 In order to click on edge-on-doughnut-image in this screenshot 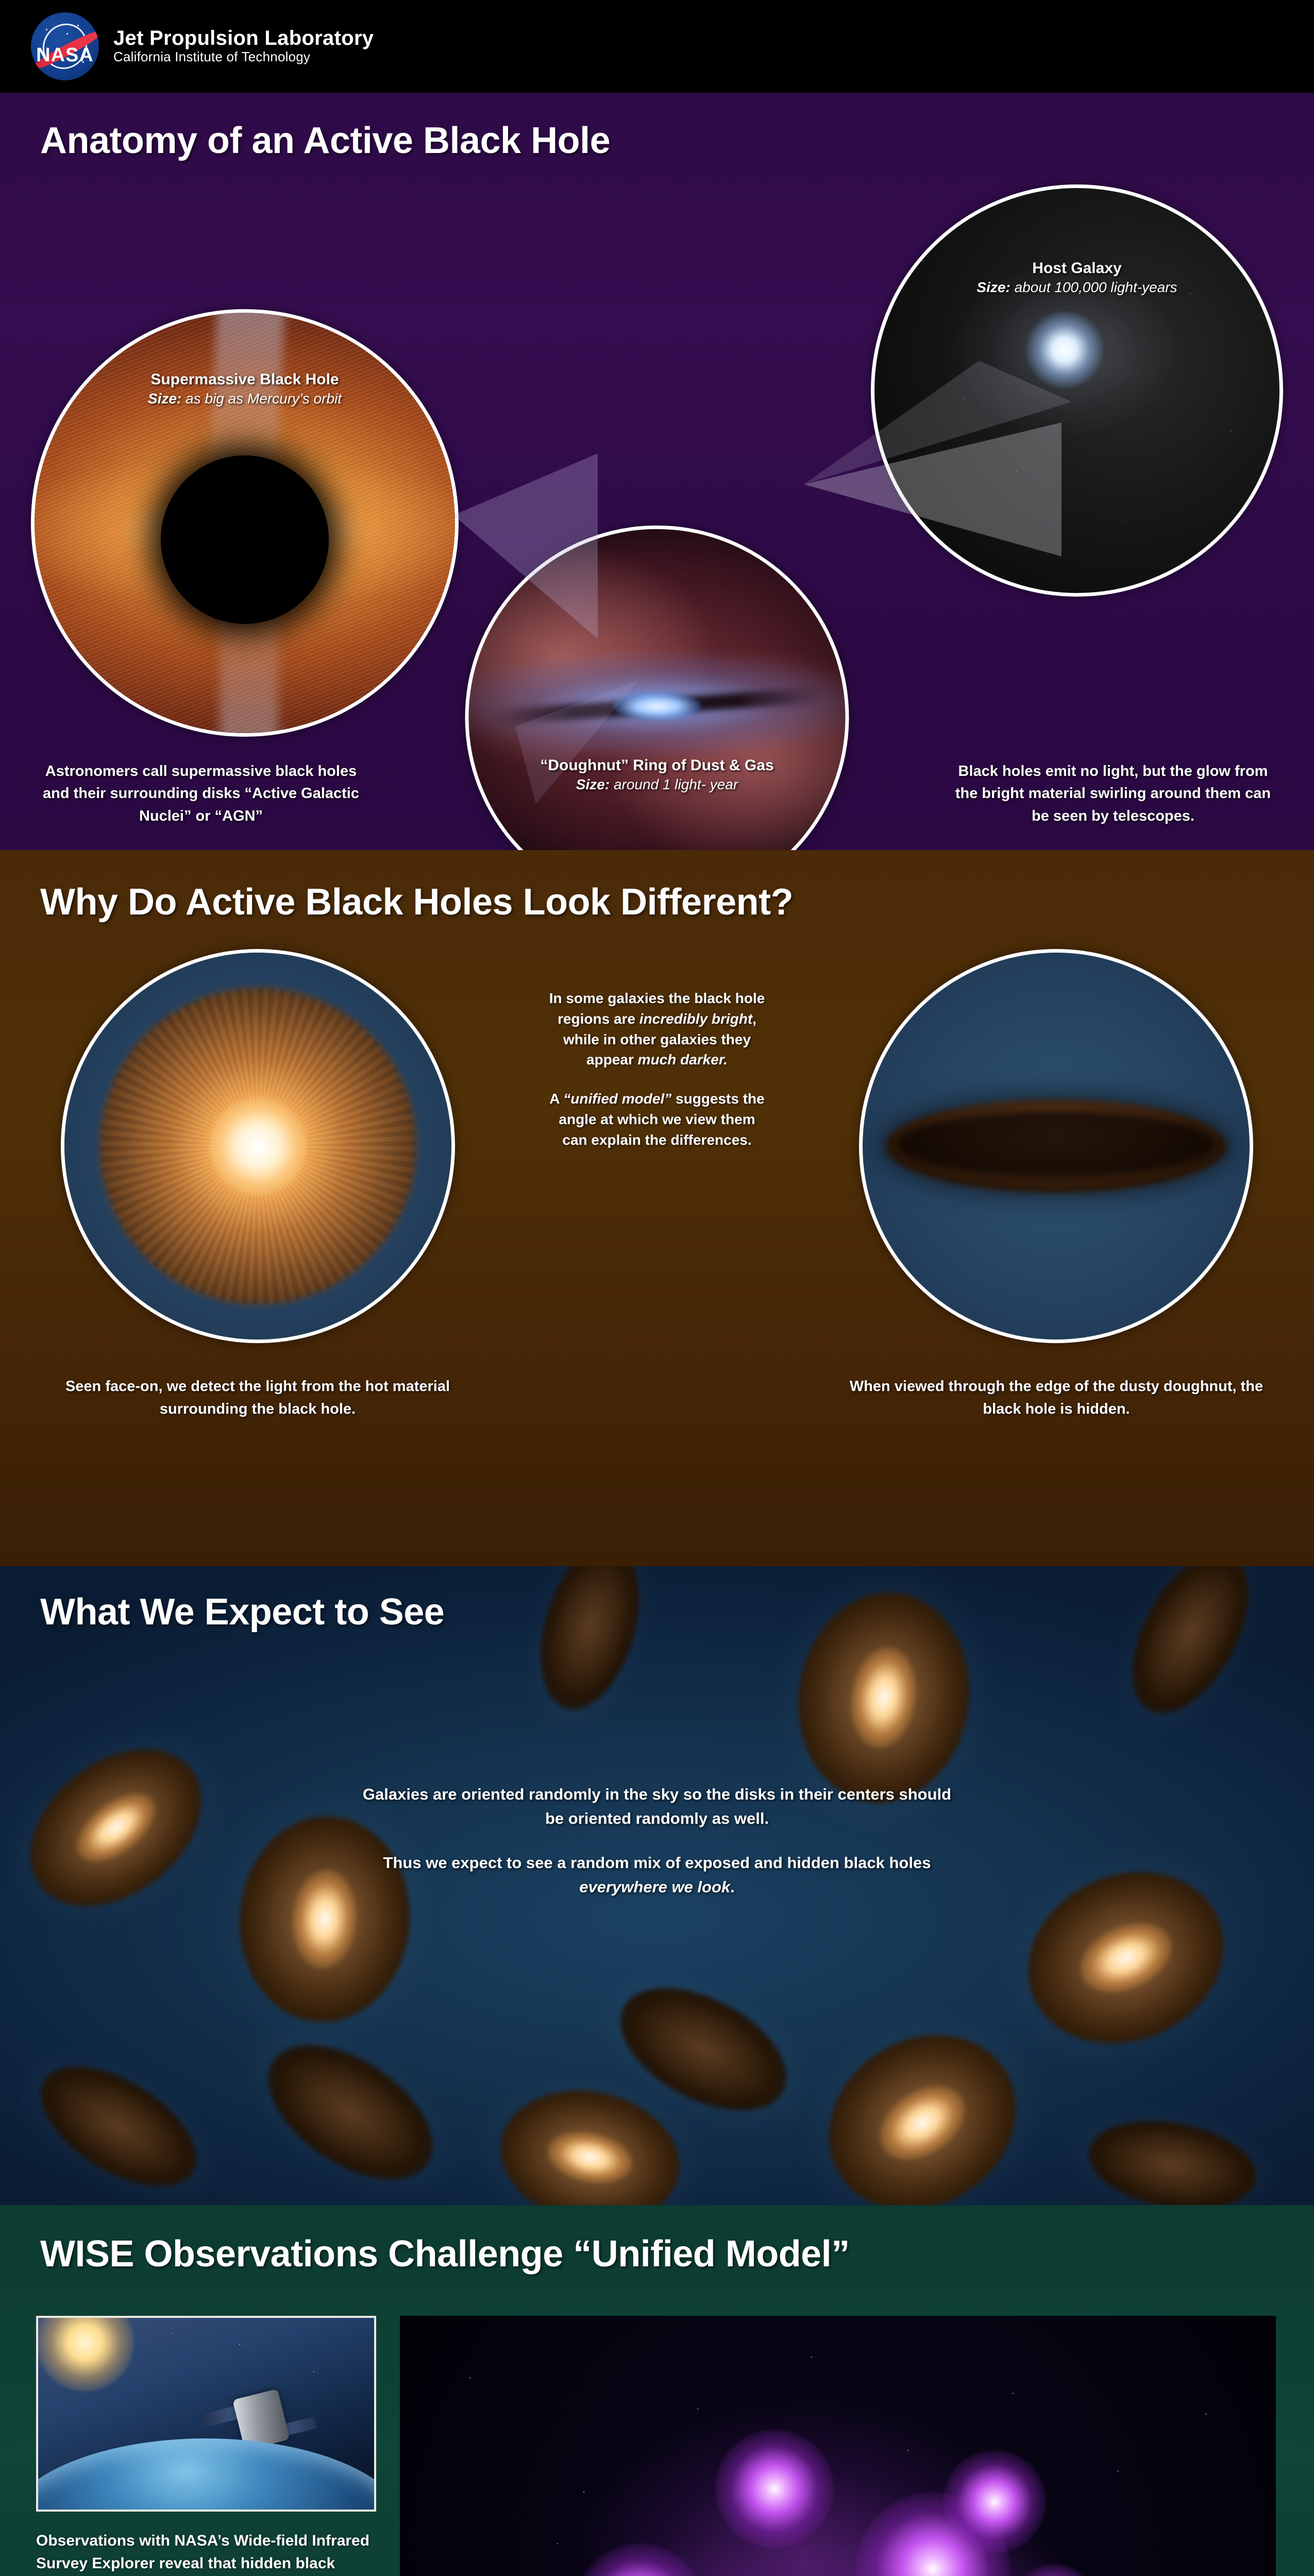, I will do `click(1056, 1146)`.